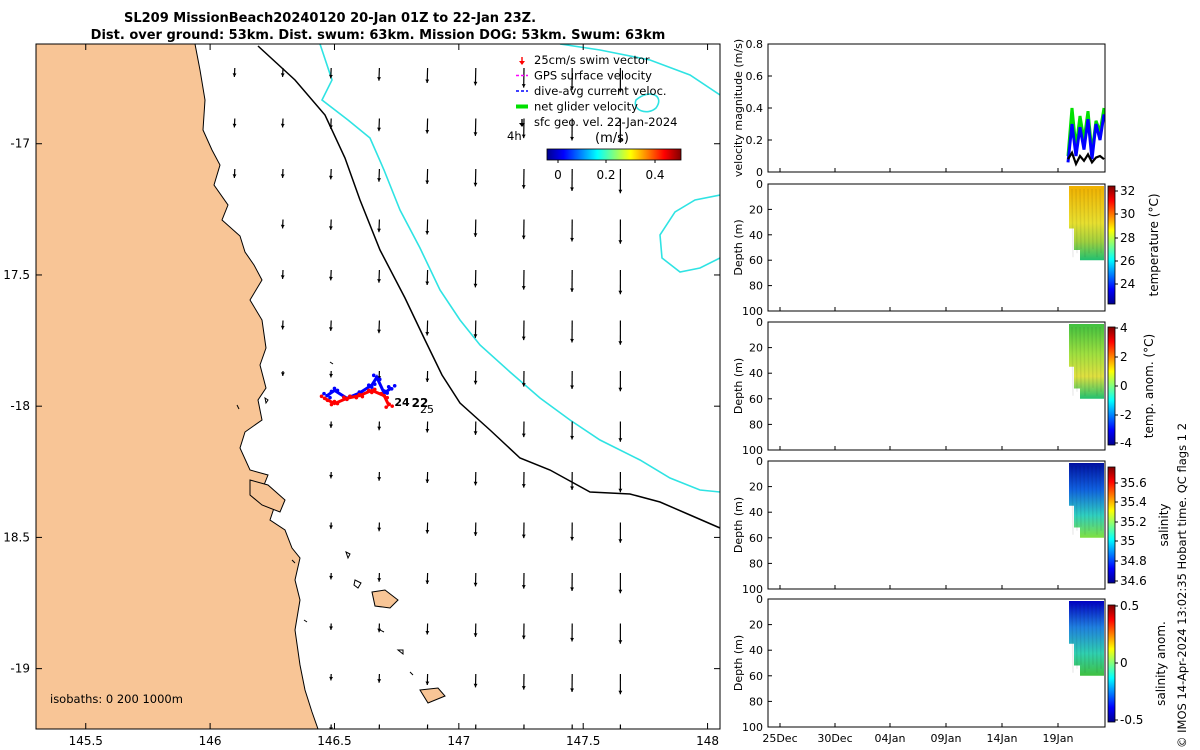  Describe the element at coordinates (606, 122) in the screenshot. I see `legend-item-label: sfc geo. vel. 22-Jan-2024` at that location.